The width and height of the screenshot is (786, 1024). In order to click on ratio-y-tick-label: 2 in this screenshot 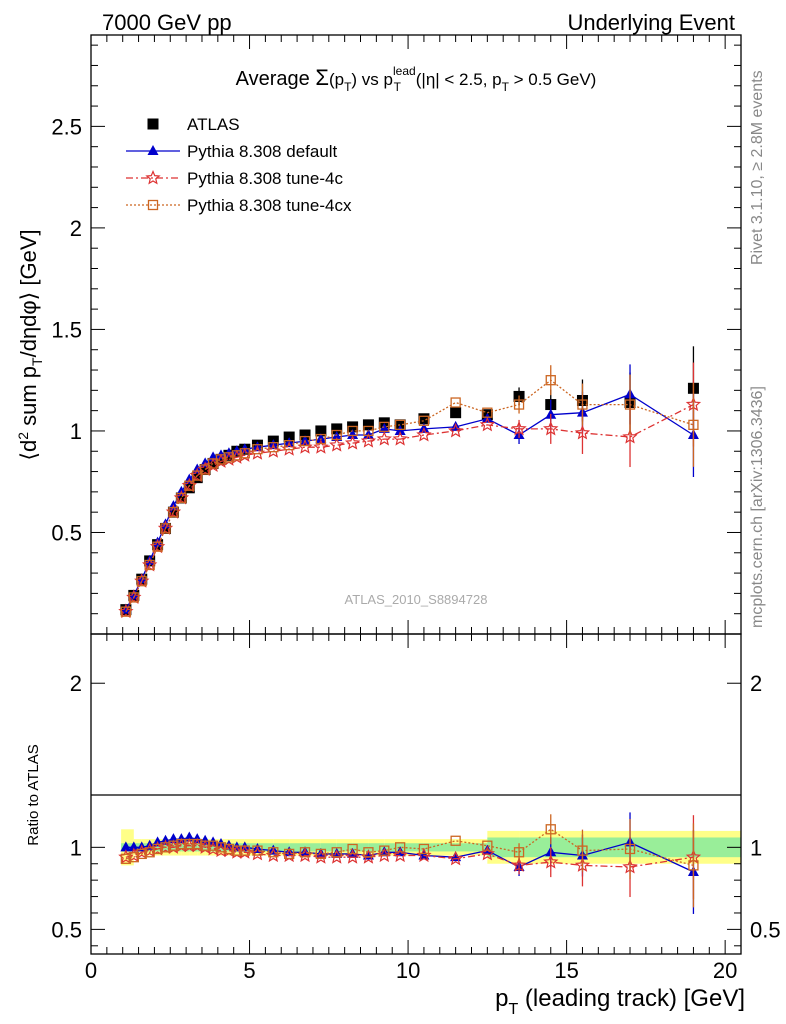, I will do `click(76, 683)`.